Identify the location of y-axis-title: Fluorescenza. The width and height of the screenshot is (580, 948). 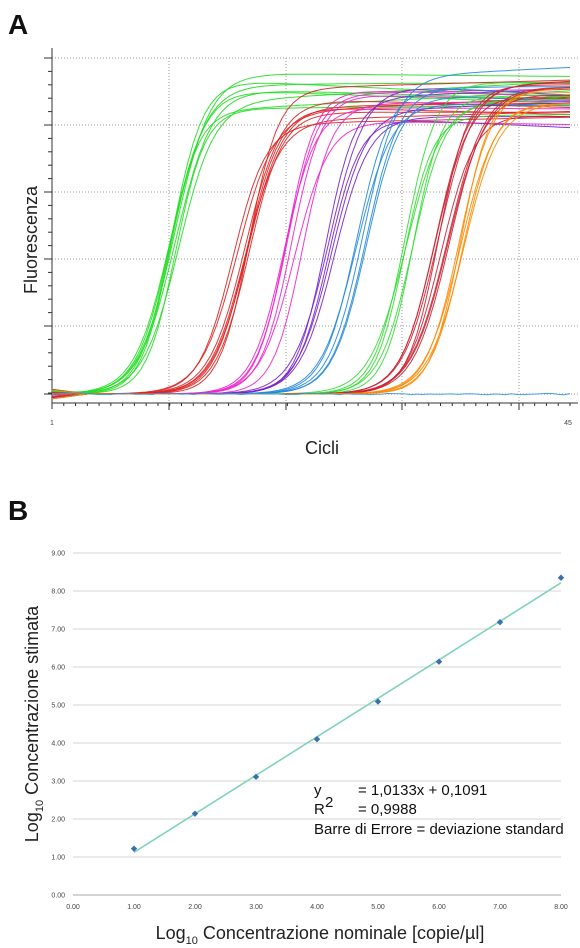
(31, 239).